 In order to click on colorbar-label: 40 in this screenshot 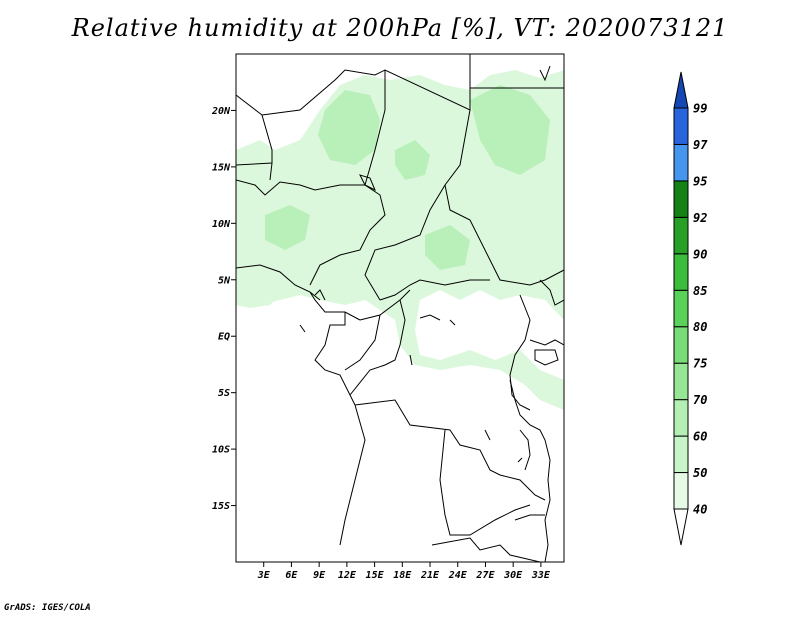, I will do `click(700, 510)`.